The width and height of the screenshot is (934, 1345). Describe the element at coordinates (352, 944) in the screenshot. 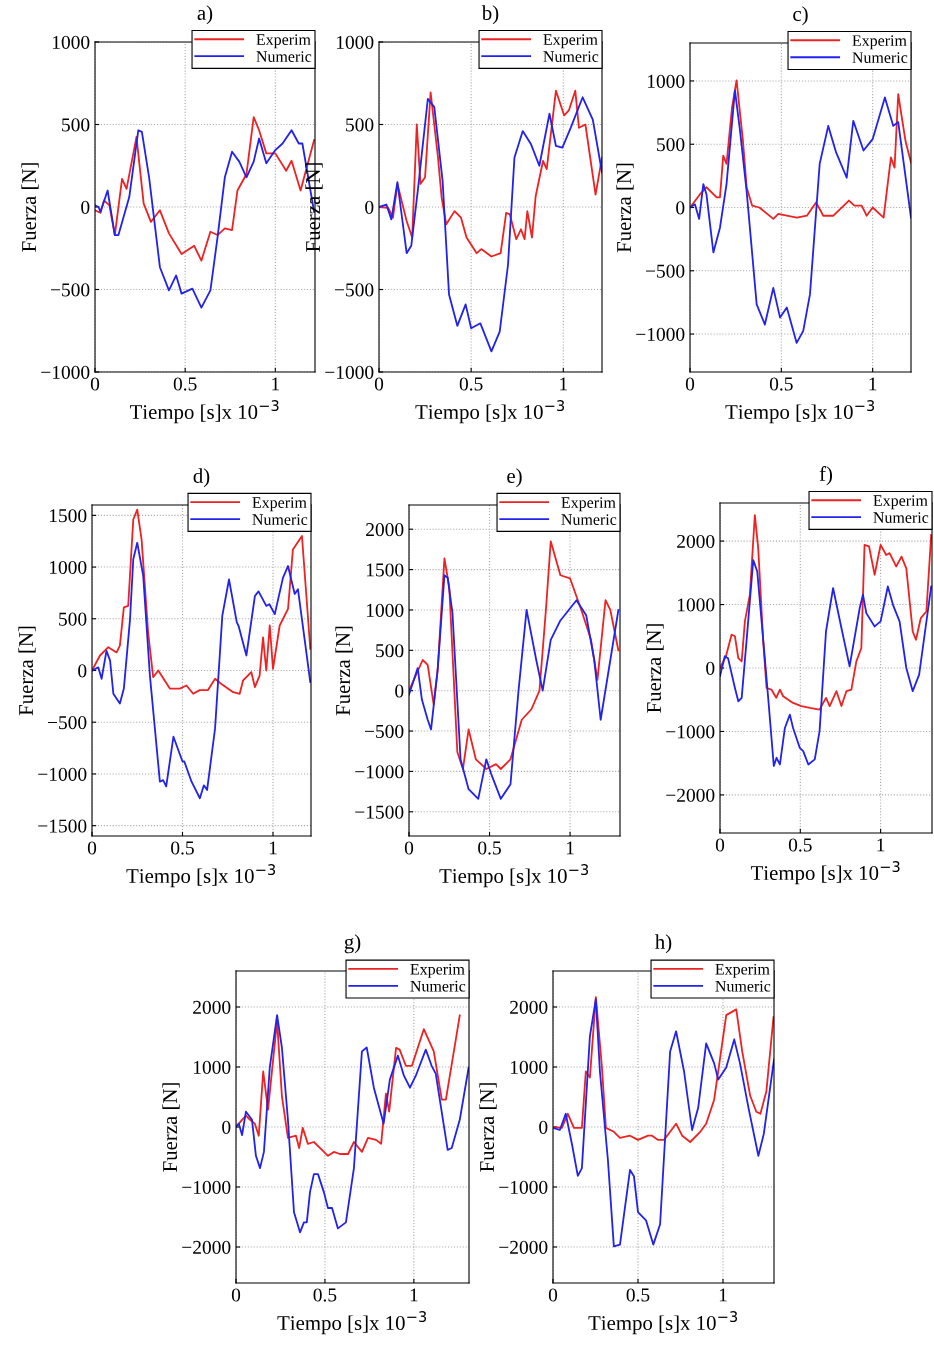

I see `chart-title: g)` at that location.